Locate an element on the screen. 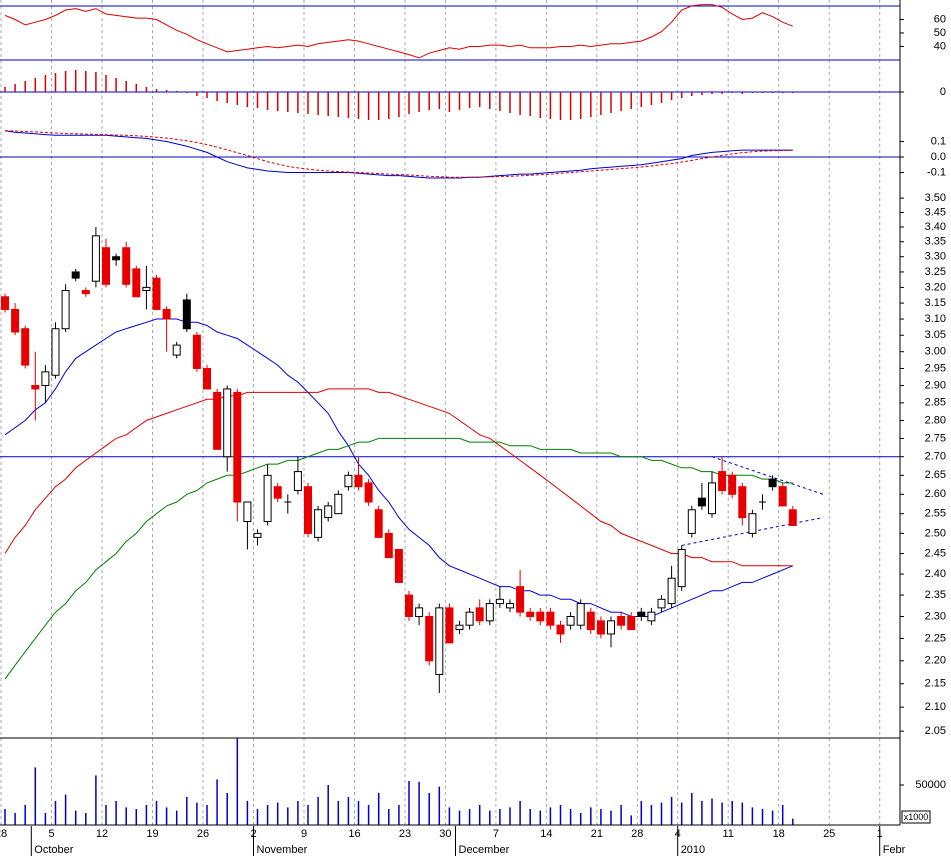  x-tick-label: 14 is located at coordinates (546, 834).